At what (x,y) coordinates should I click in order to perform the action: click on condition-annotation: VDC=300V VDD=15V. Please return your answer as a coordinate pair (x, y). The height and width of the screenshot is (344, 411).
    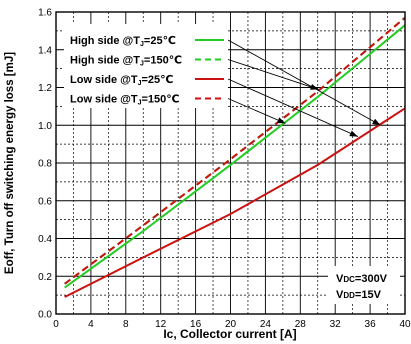
    Looking at the image, I should click on (364, 285).